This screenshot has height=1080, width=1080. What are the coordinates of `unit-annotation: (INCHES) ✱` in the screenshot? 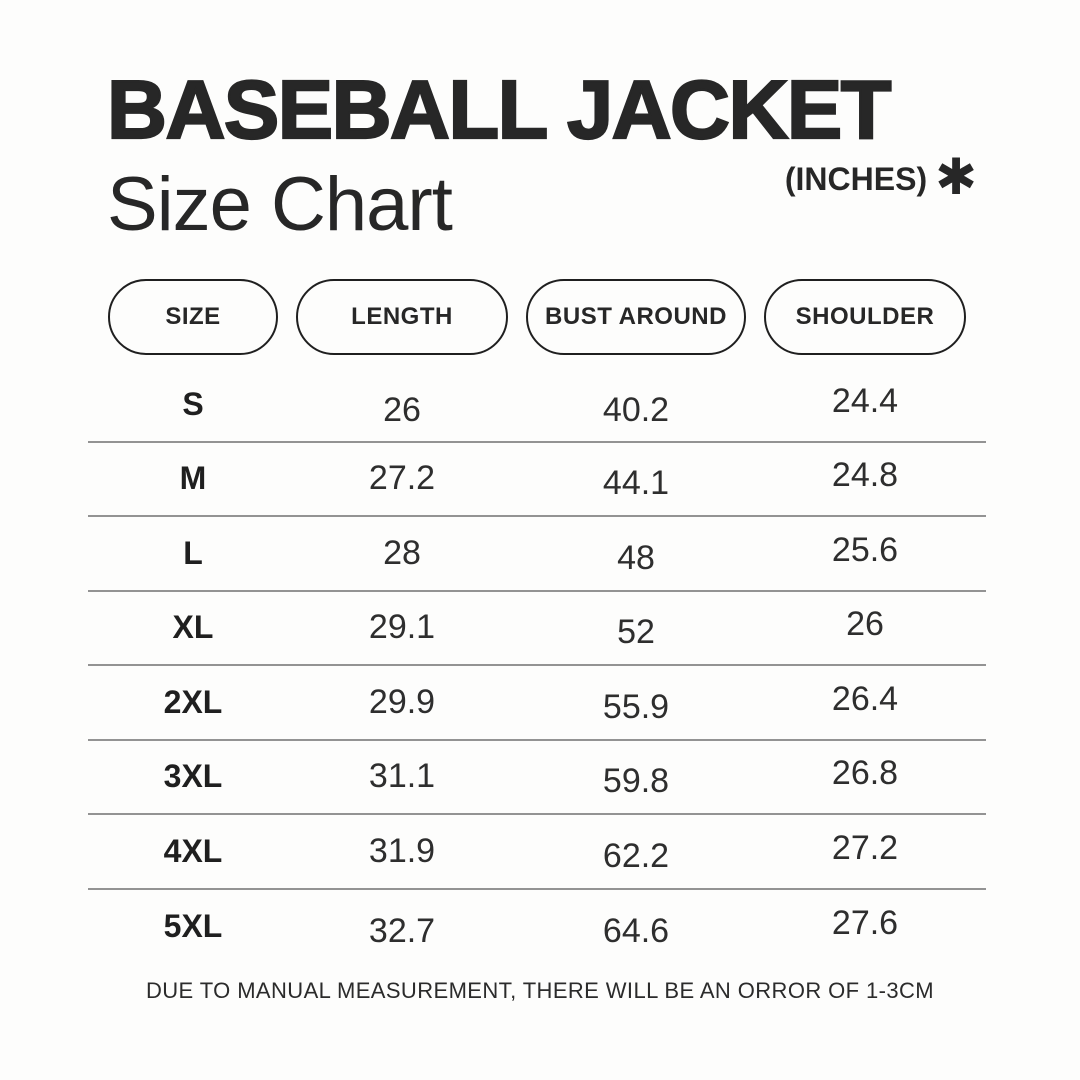 It's located at (880, 177).